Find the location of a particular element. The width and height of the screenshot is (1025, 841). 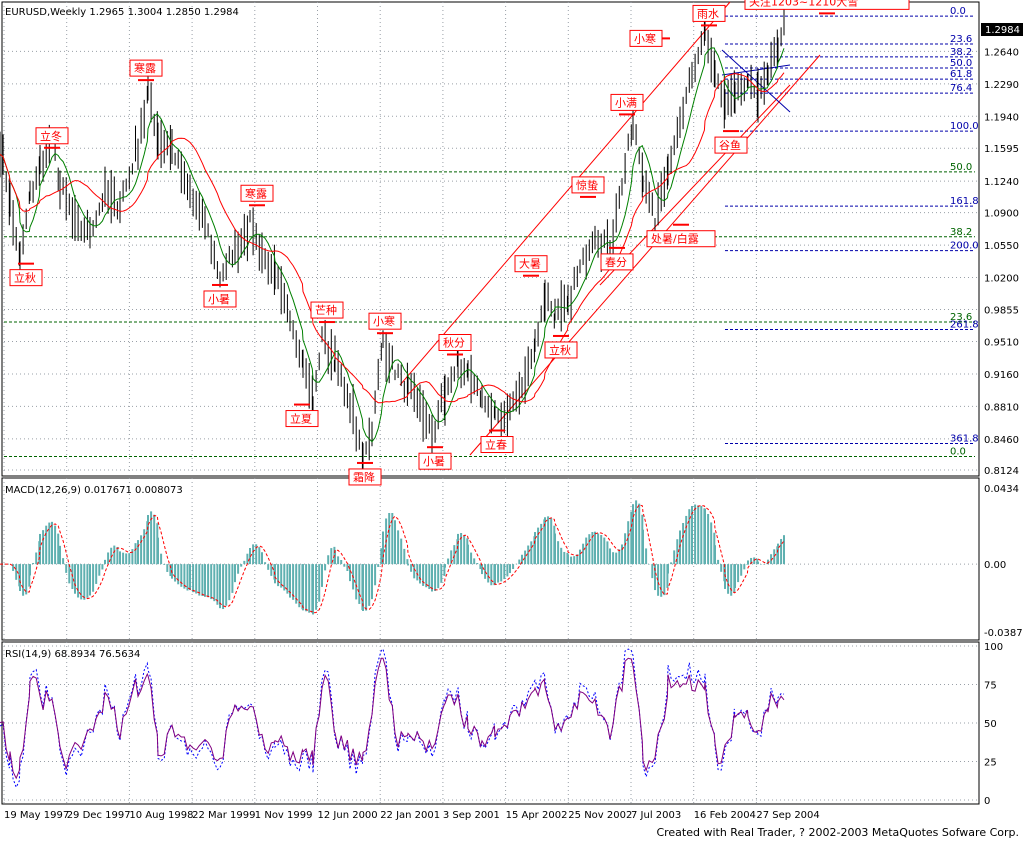

macd-histogram is located at coordinates (392, 557).